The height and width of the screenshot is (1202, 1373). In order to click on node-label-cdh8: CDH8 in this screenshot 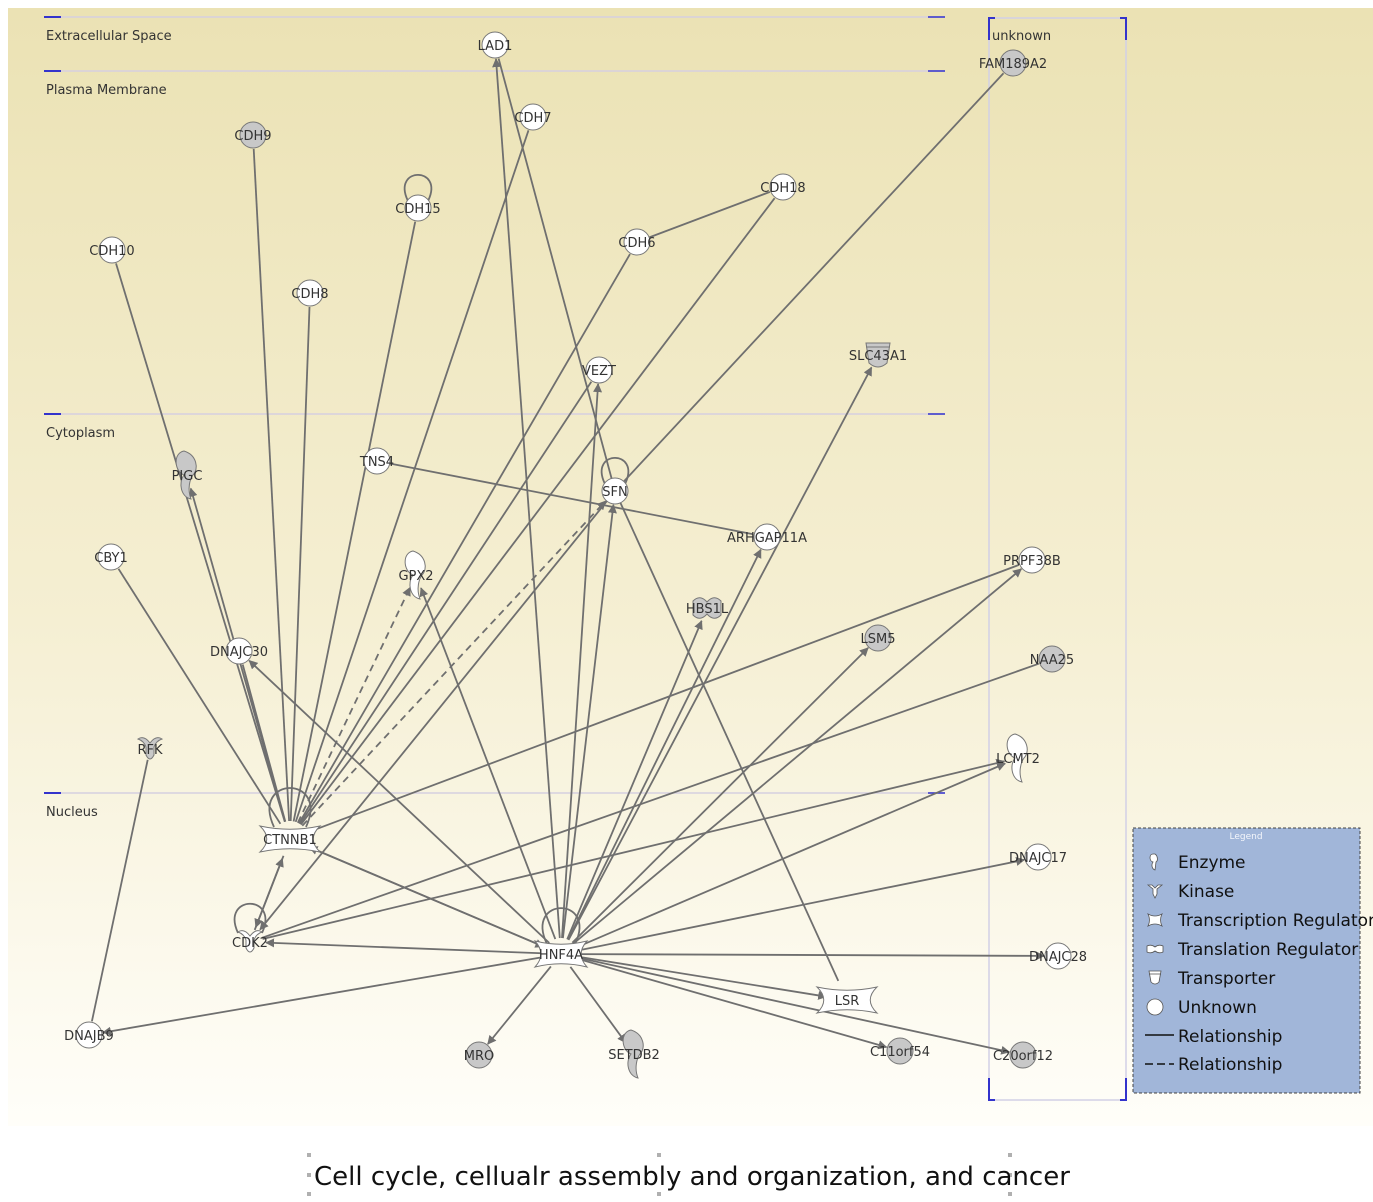, I will do `click(309, 294)`.